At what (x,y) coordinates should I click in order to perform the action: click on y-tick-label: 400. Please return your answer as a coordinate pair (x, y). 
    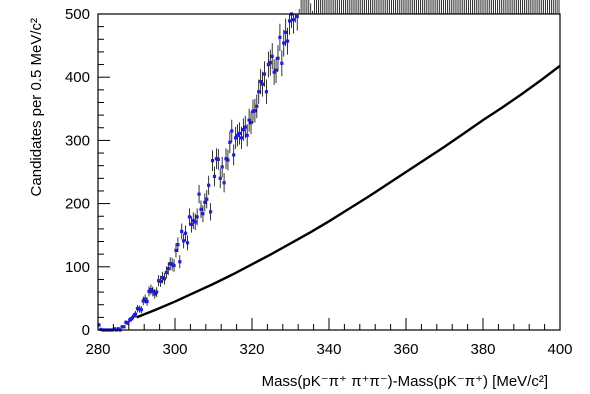
    Looking at the image, I should click on (77, 77).